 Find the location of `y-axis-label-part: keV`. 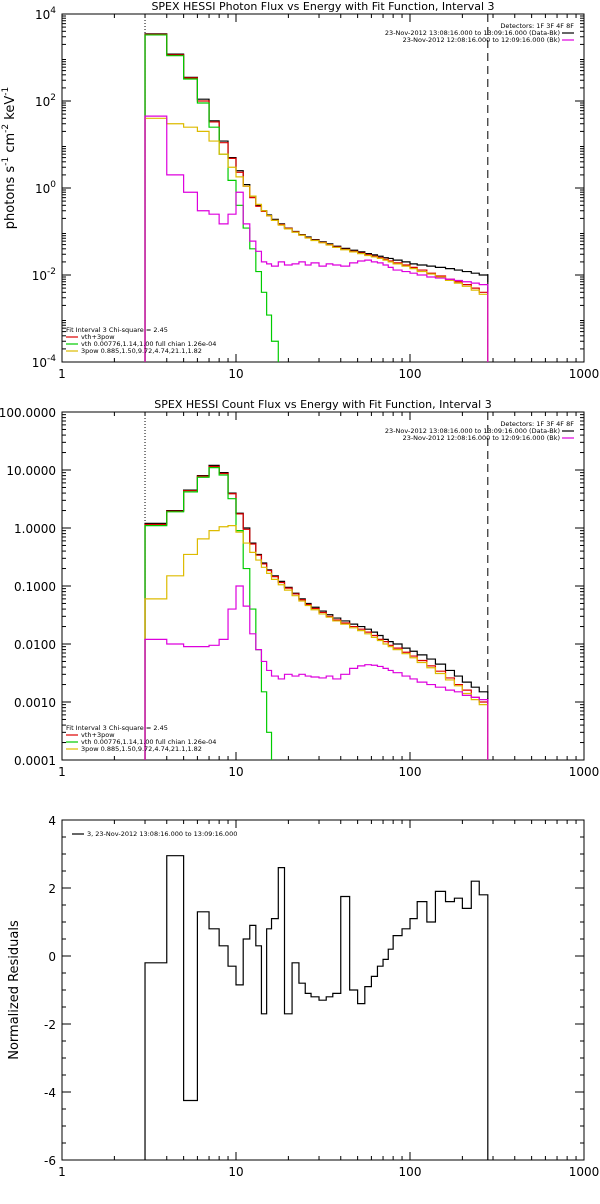

y-axis-label-part: keV is located at coordinates (10, 110).